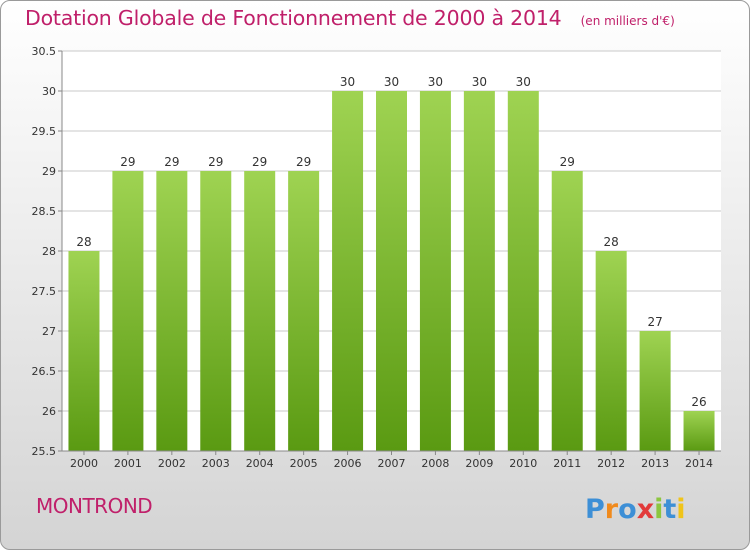 Image resolution: width=750 pixels, height=550 pixels. What do you see at coordinates (699, 463) in the screenshot?
I see `x-tick-label: 2014` at bounding box center [699, 463].